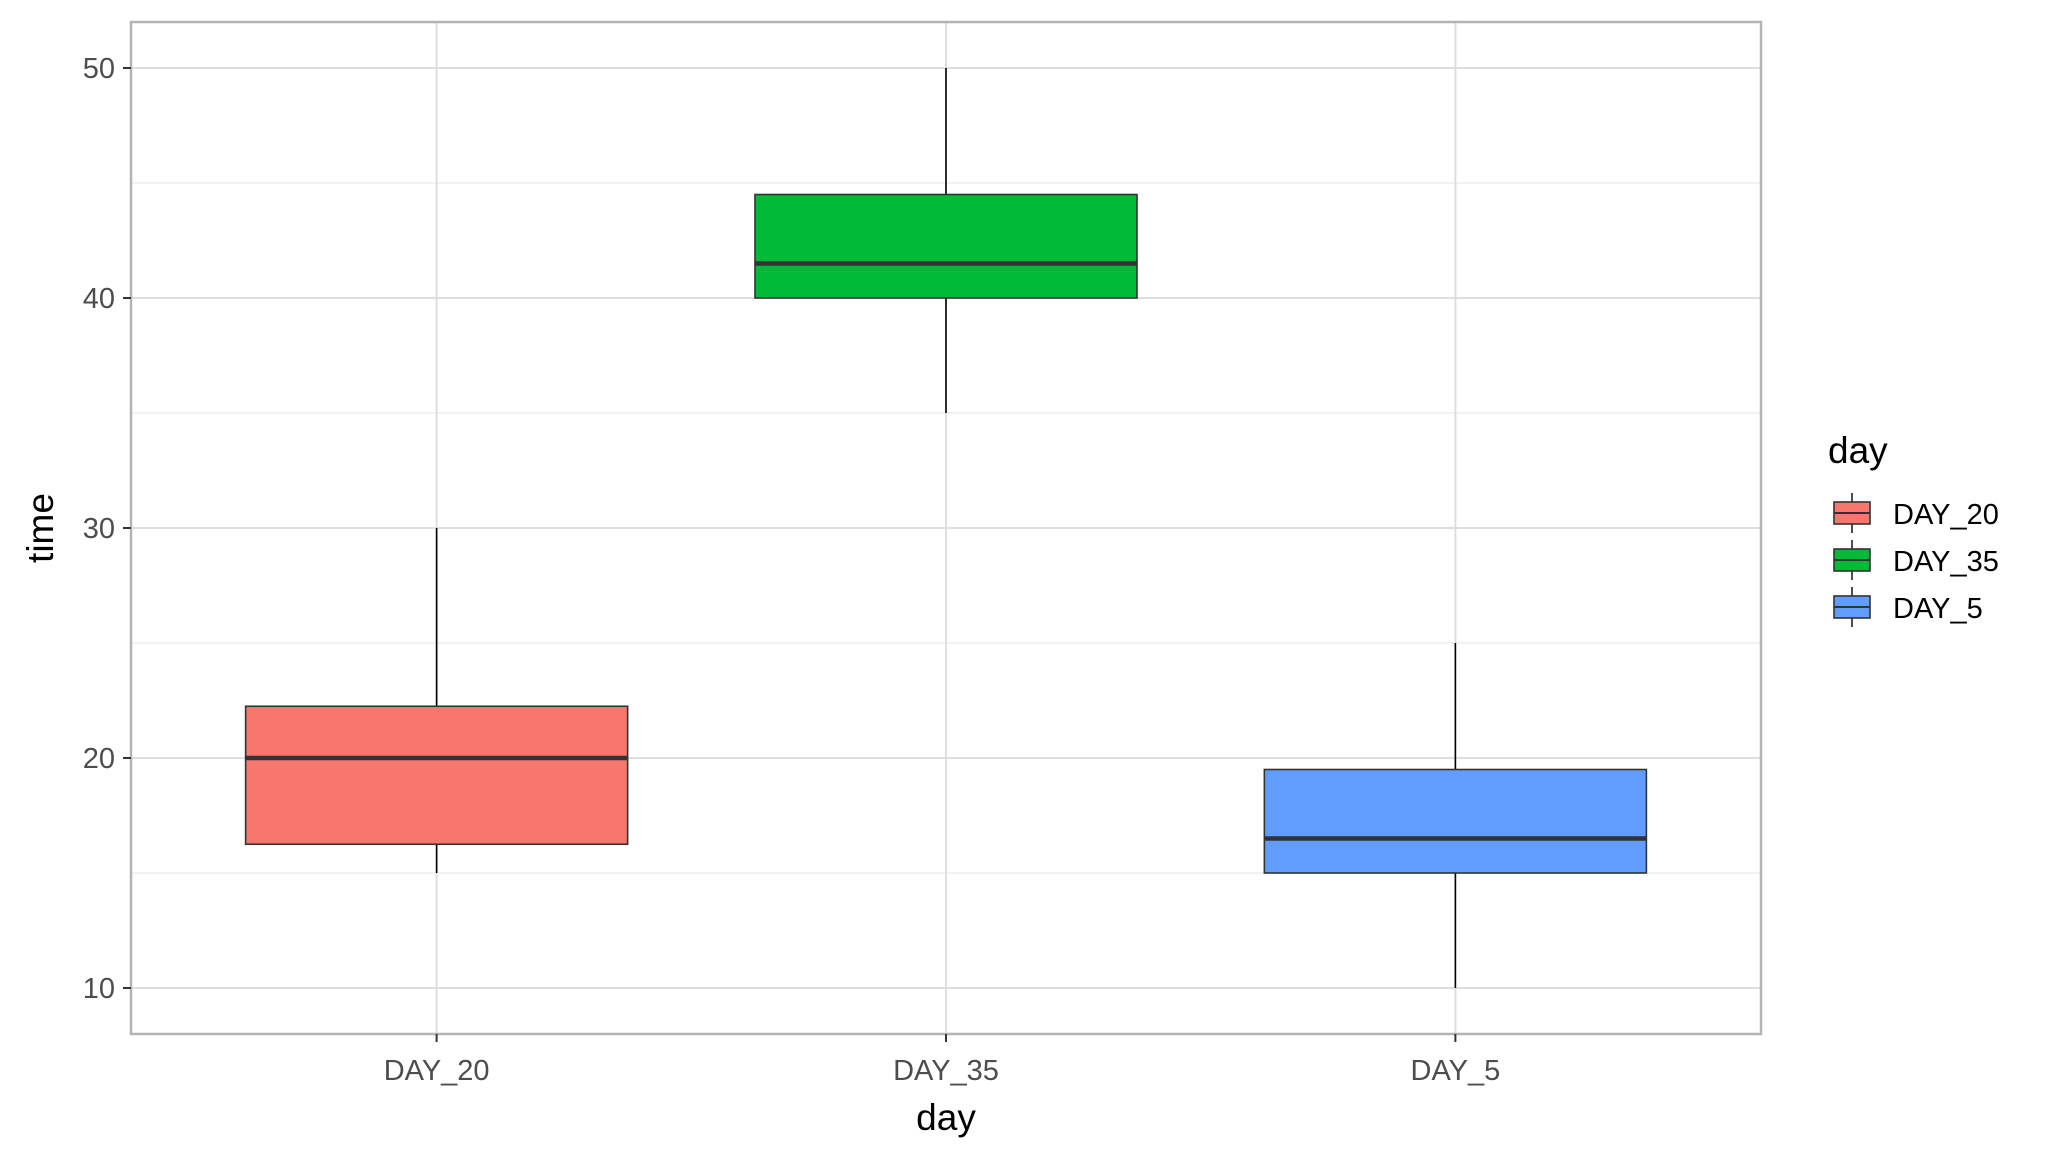 The width and height of the screenshot is (2047, 1152). What do you see at coordinates (1858, 450) in the screenshot?
I see `legend-title: day` at bounding box center [1858, 450].